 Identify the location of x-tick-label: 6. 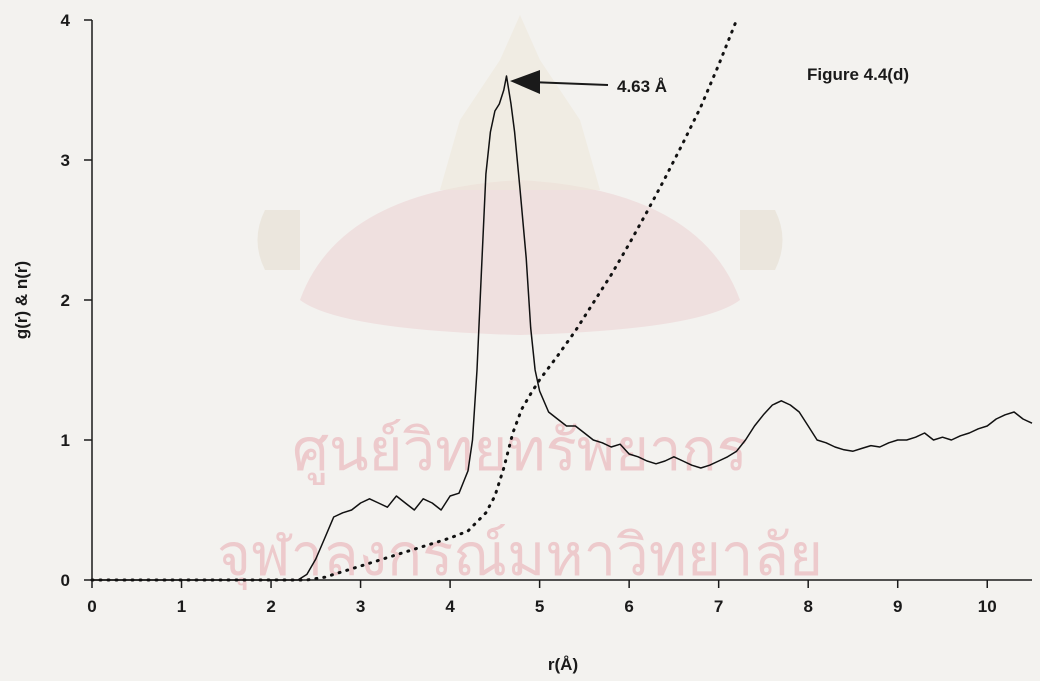
(628, 606).